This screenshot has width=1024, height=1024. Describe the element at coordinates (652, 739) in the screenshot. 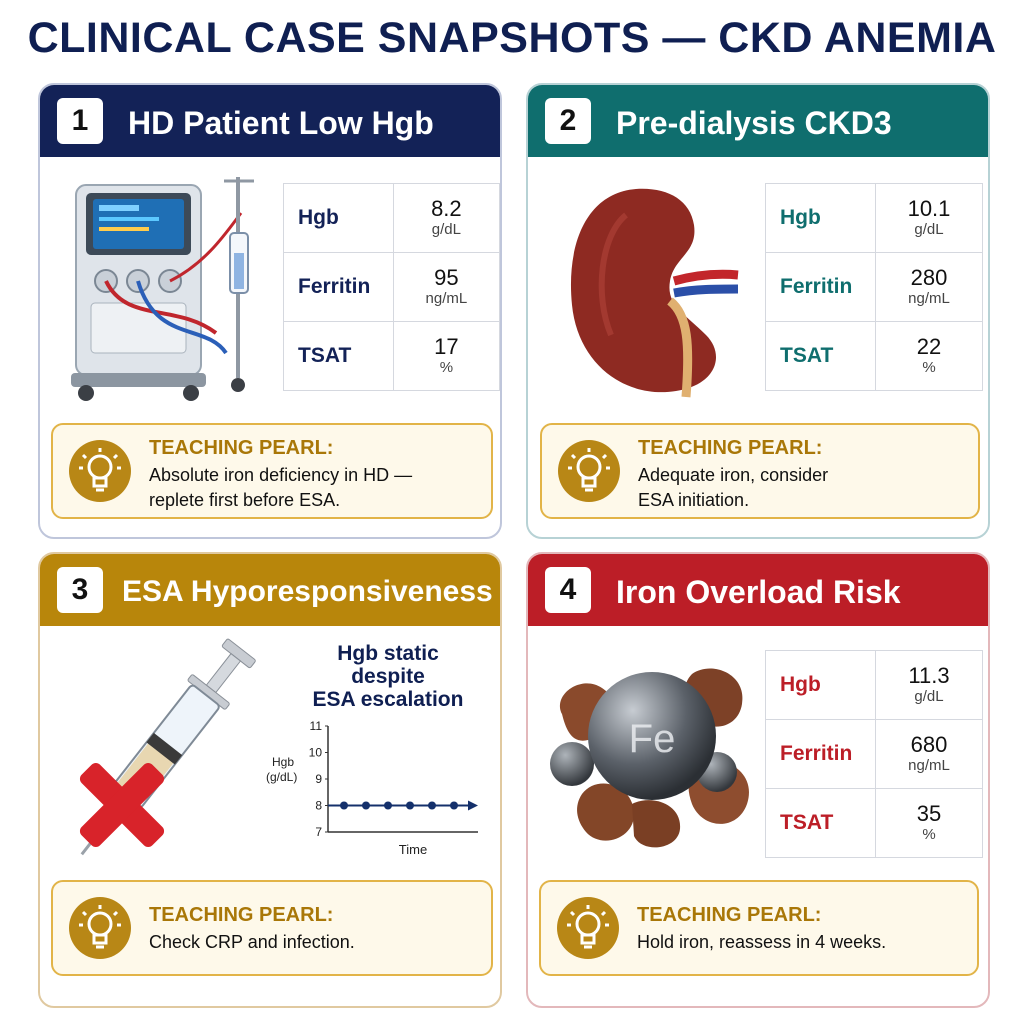

I see `iron-label: Fe` at that location.